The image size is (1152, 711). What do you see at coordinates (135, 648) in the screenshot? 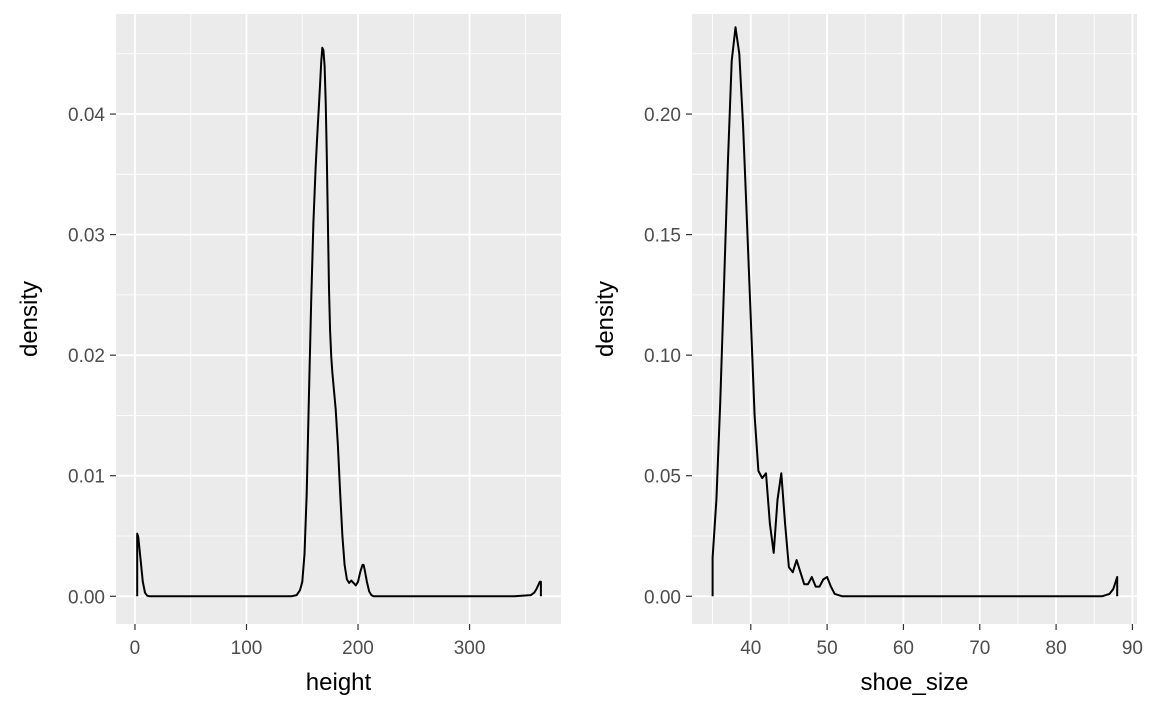
I see `x-tick-label: 0` at bounding box center [135, 648].